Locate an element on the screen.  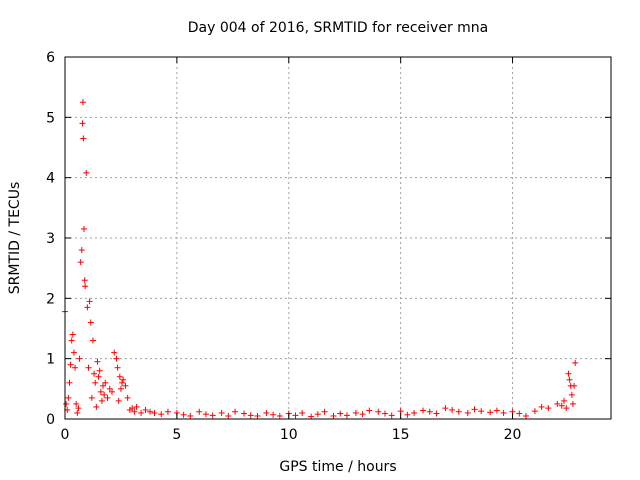
y-axis-label: SRMTID / TECUs is located at coordinates (15, 238).